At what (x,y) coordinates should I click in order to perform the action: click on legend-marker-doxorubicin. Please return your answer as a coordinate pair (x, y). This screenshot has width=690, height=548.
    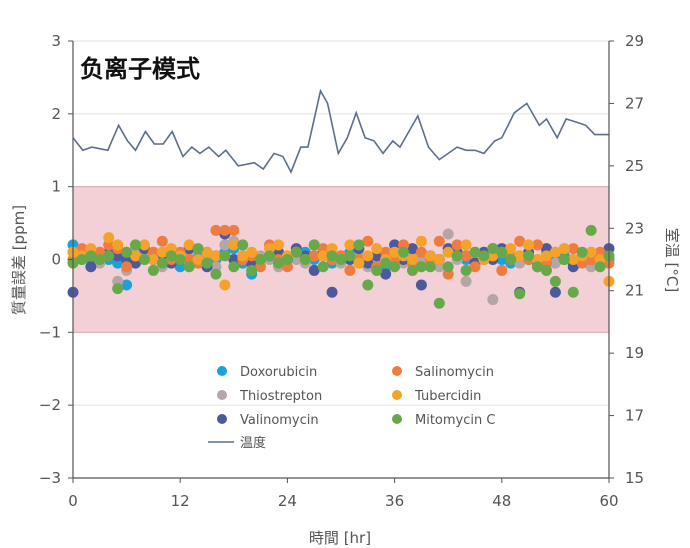
    Looking at the image, I should click on (222, 371).